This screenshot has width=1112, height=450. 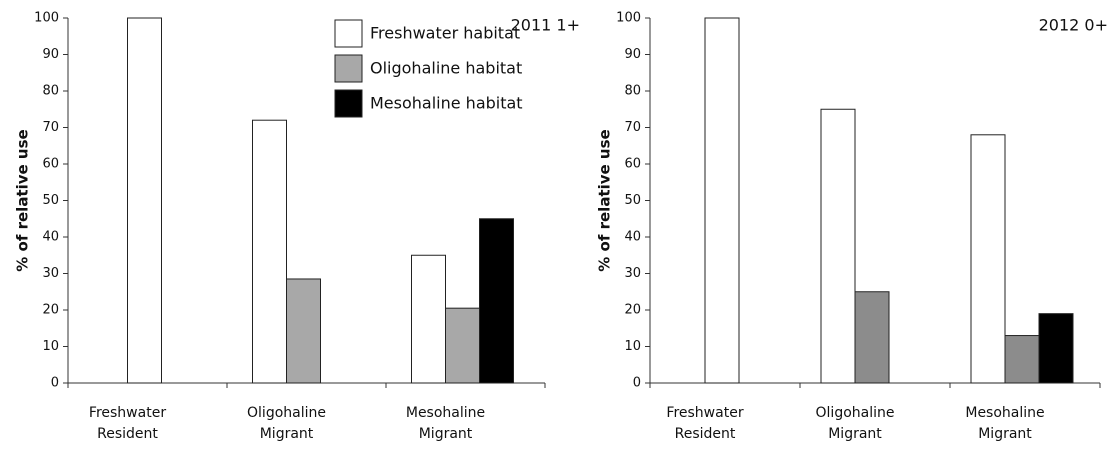 What do you see at coordinates (446, 68) in the screenshot?
I see `legend-label: Oligohaline habitat` at bounding box center [446, 68].